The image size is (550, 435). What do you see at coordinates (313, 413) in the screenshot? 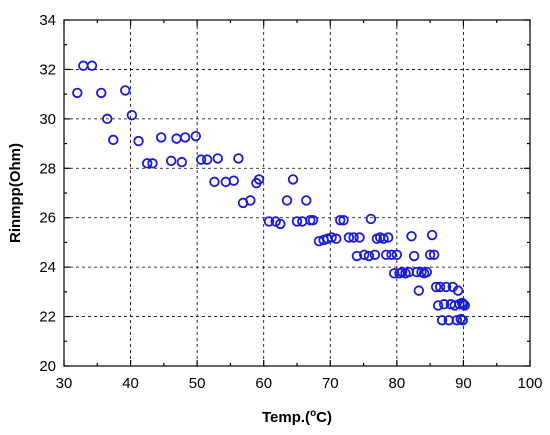
I see `x-axis-label-superscript: o` at bounding box center [313, 413].